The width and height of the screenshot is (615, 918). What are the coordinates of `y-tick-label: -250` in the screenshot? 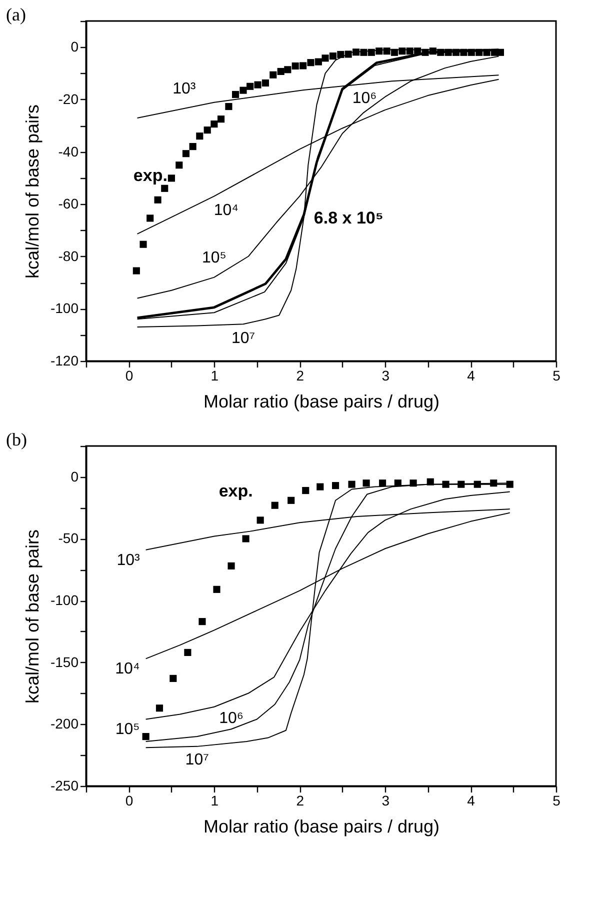 It's located at (64, 786).